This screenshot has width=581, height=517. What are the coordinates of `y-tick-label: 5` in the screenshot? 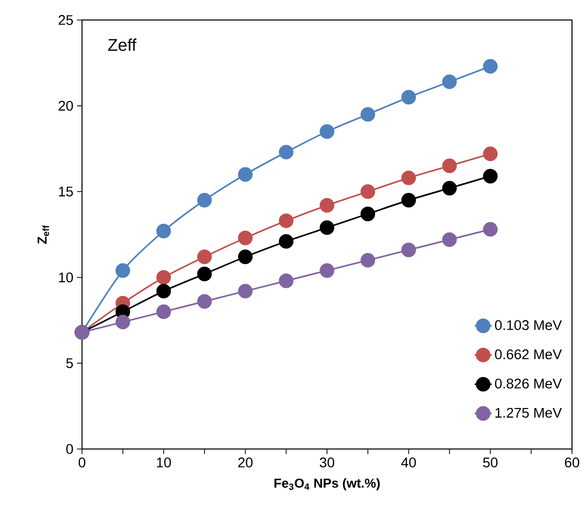 It's located at (69, 363).